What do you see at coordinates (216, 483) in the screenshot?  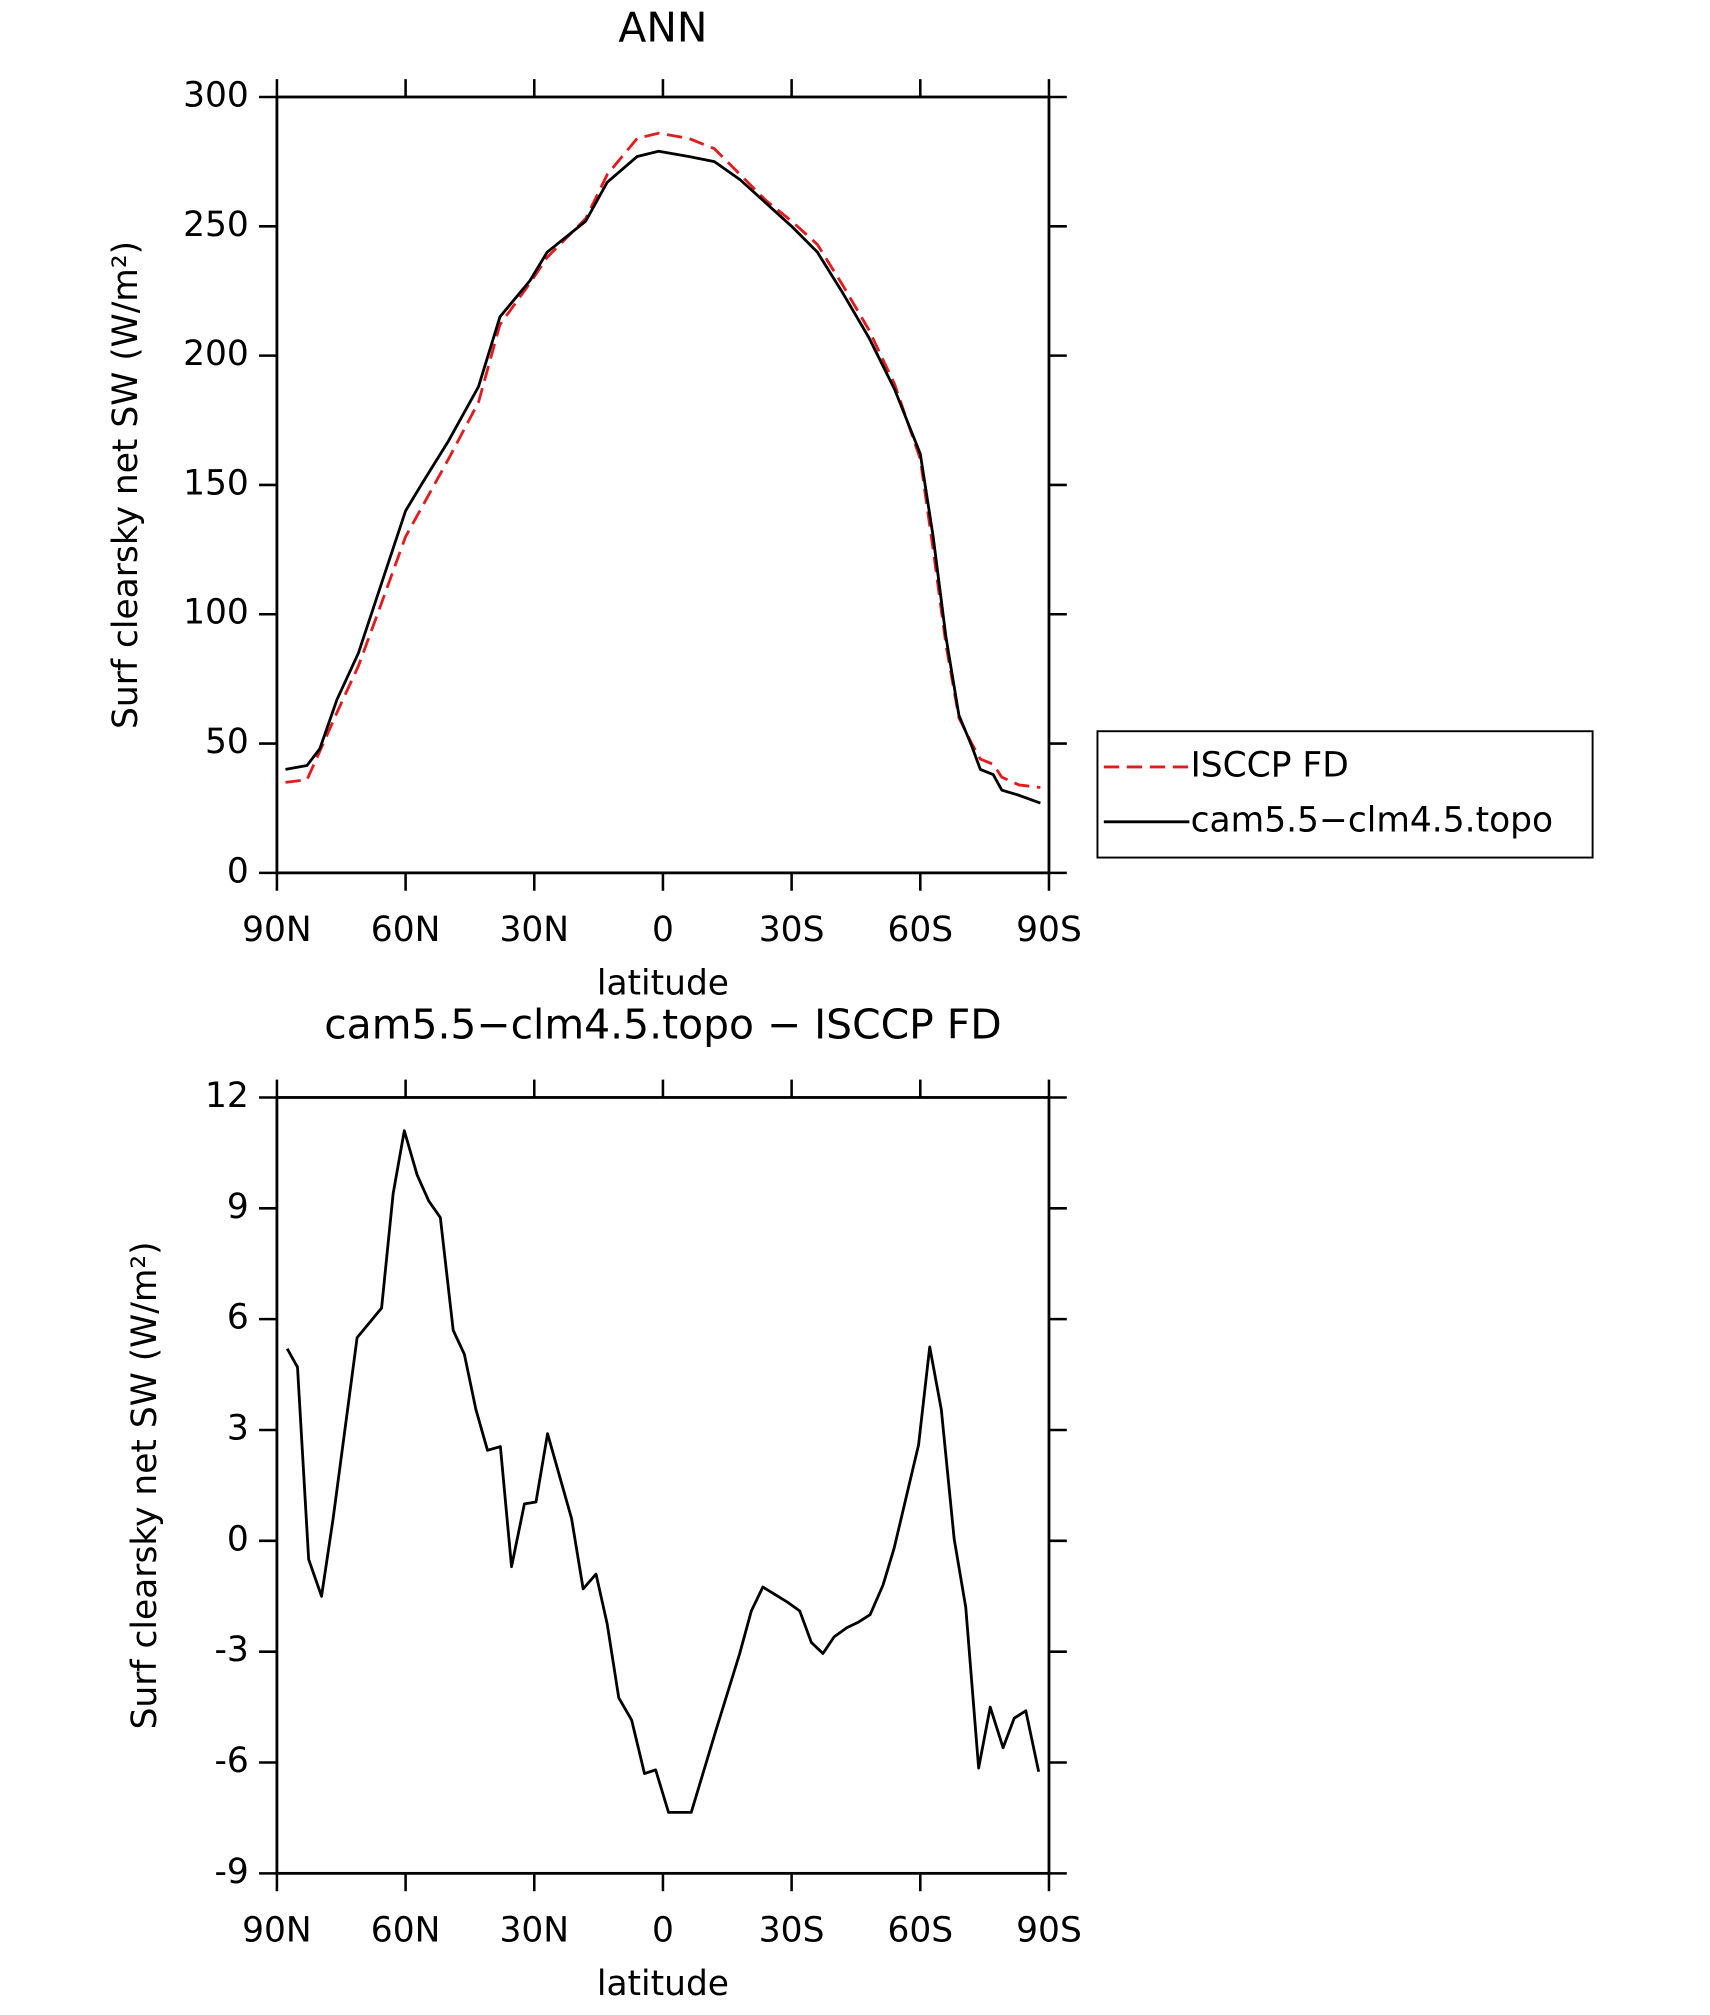 I see `y-tick-label: 150` at bounding box center [216, 483].